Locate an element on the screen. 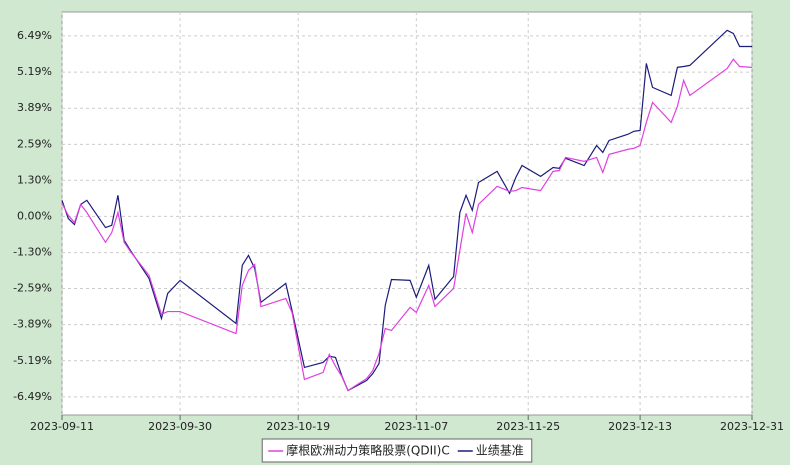  legend-label: 摩根欧洲动力策略股票(QDII)C is located at coordinates (368, 450).